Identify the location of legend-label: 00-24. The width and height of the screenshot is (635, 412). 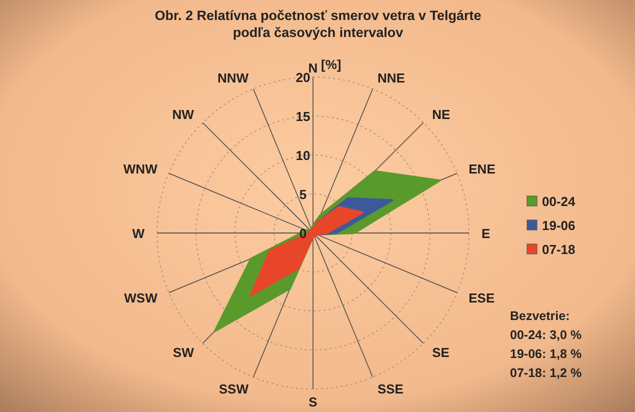
(559, 201).